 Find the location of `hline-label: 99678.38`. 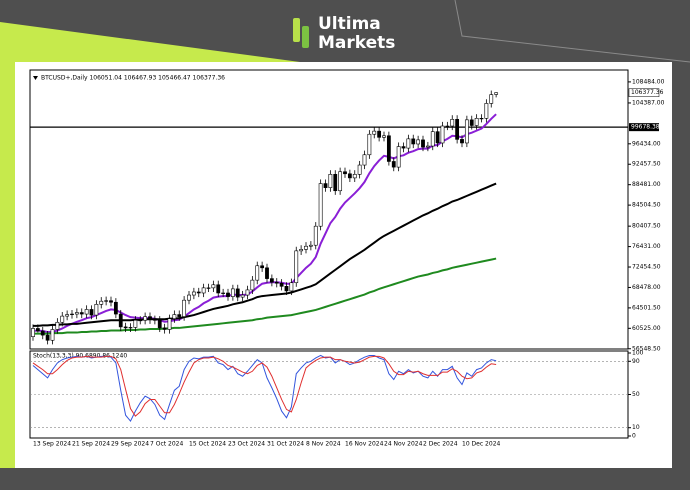

hline-label: 99678.38 is located at coordinates (645, 127).